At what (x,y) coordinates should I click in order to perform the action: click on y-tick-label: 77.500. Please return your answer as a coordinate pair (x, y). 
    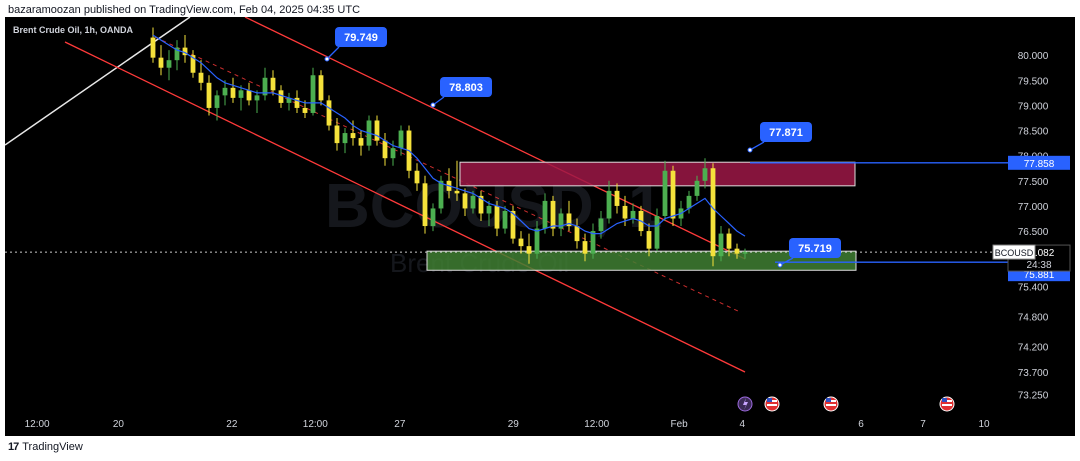
    Looking at the image, I should click on (1033, 182).